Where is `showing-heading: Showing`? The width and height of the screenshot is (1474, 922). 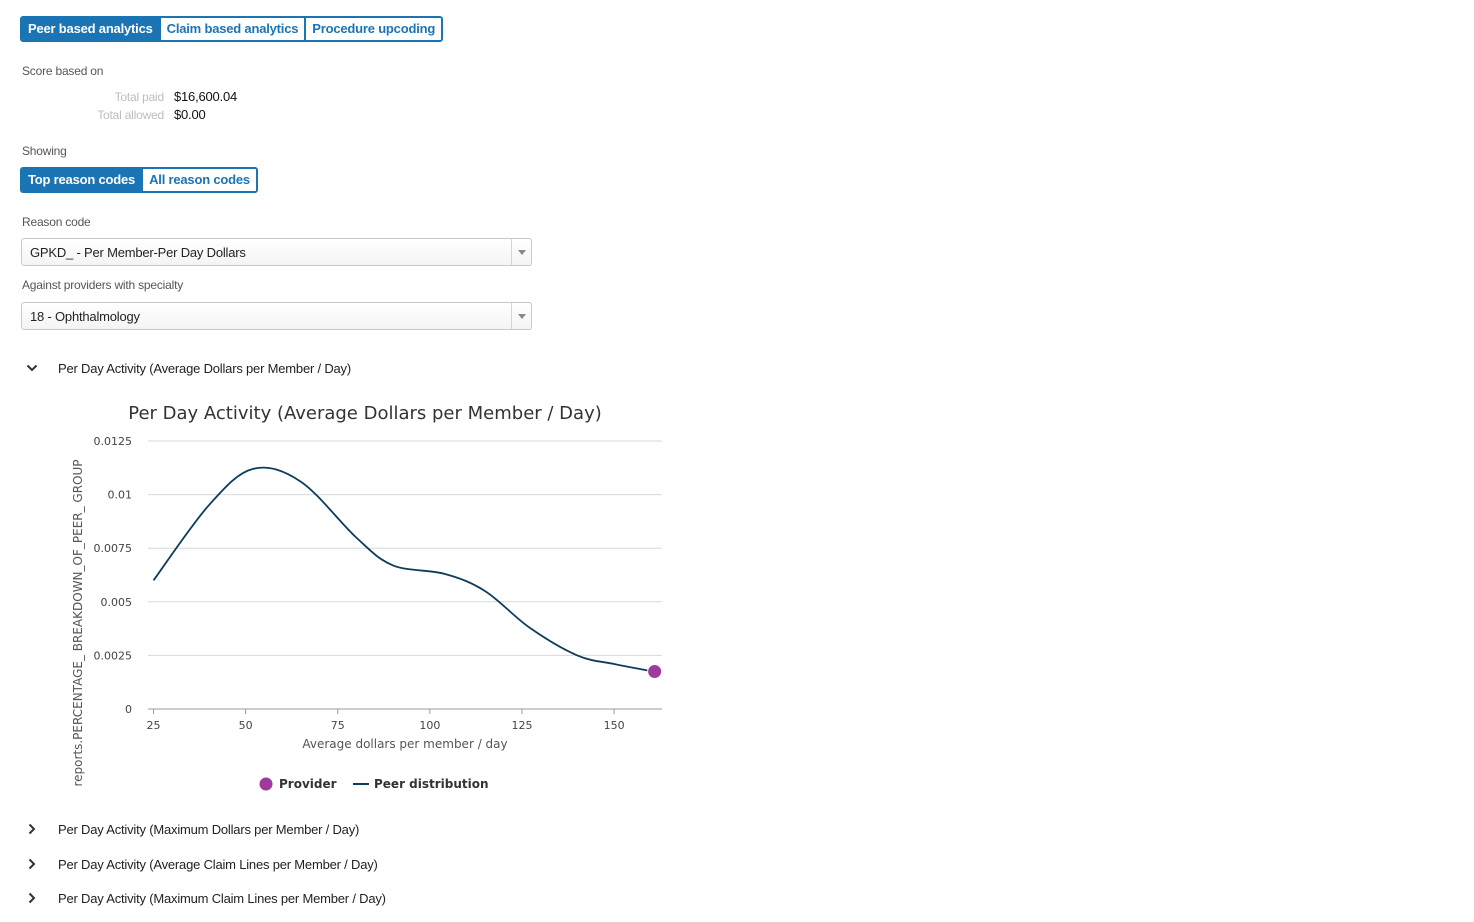
showing-heading: Showing is located at coordinates (44, 151).